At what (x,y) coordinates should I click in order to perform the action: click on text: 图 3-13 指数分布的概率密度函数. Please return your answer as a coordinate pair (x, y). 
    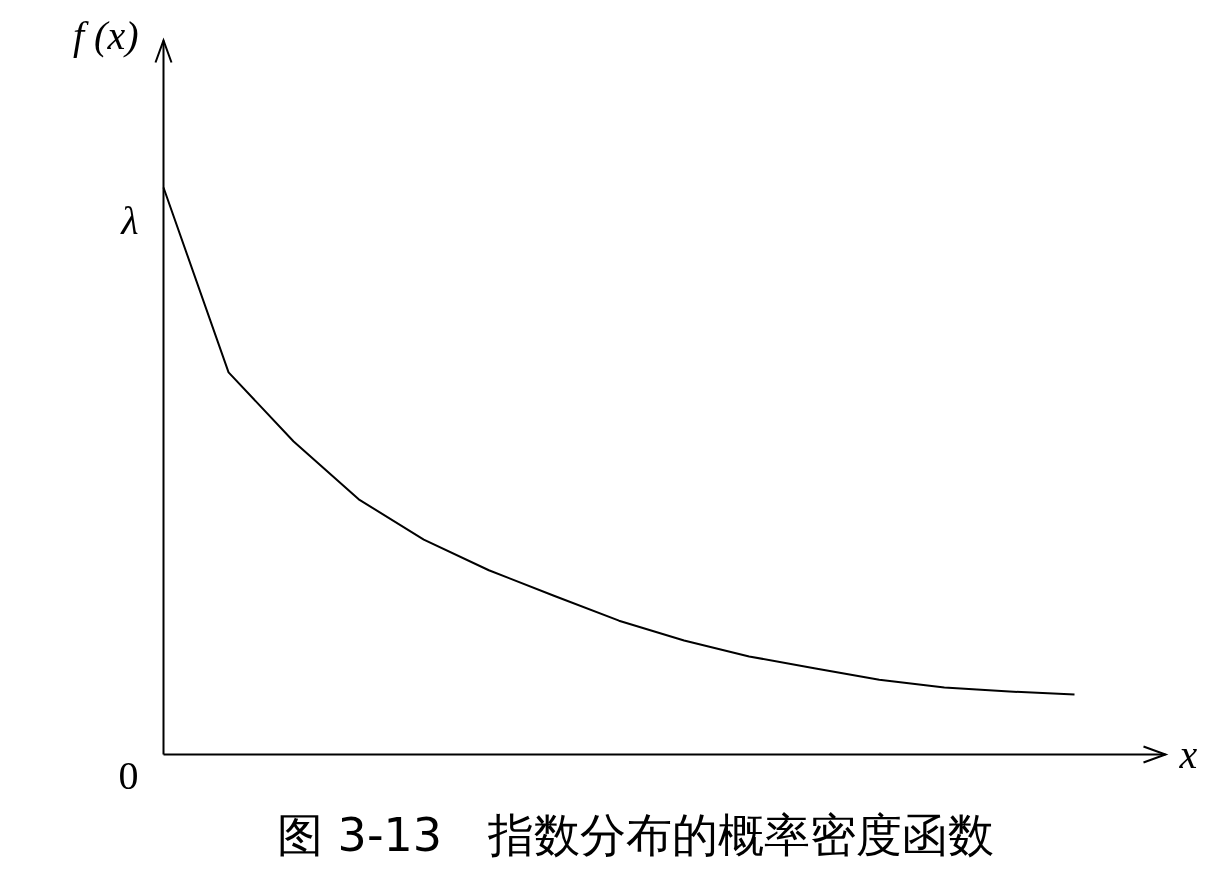
    Looking at the image, I should click on (635, 834).